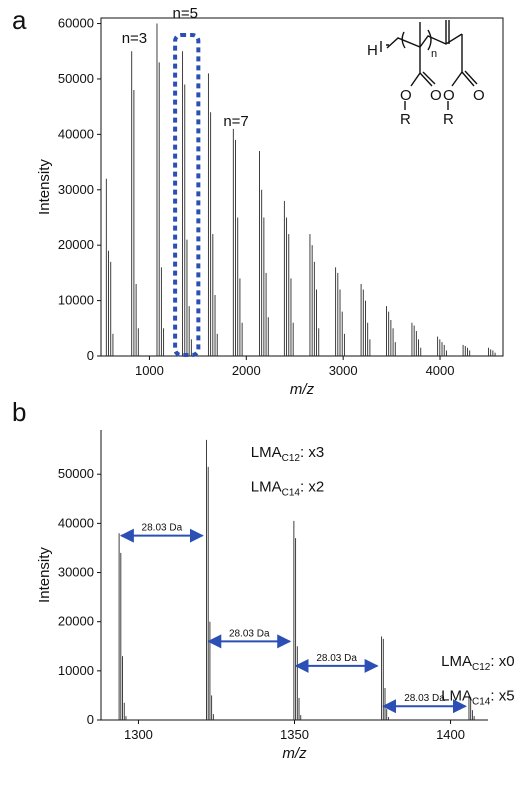  Describe the element at coordinates (76, 78) in the screenshot. I see `a-y-tick-label: 50000` at that location.